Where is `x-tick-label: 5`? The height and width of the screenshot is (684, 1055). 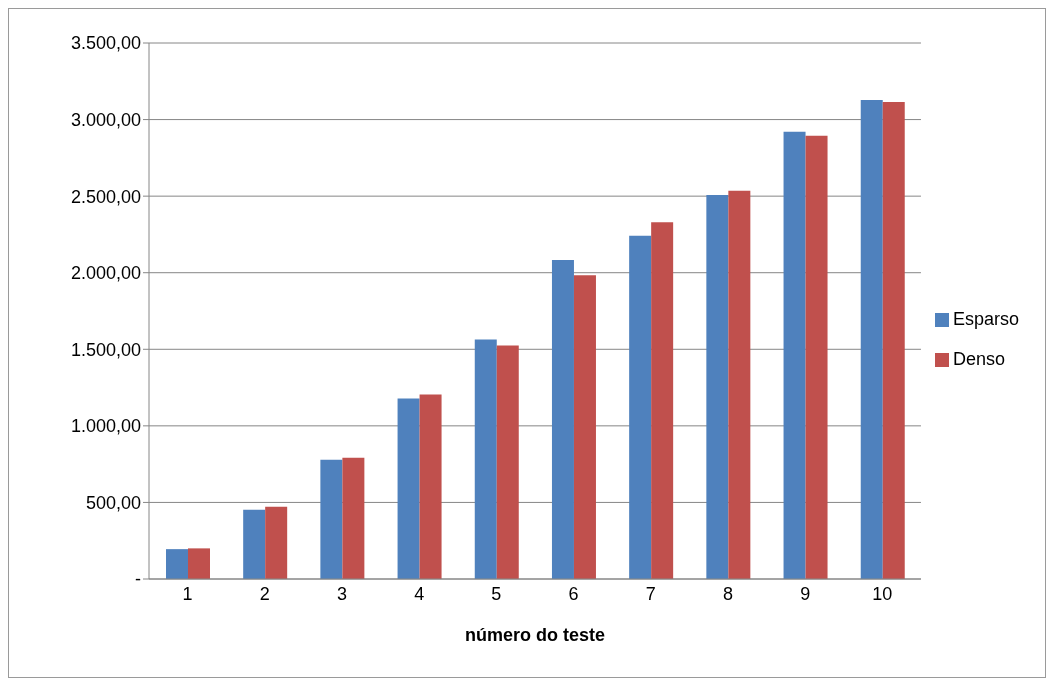
x-tick-label: 5 is located at coordinates (496, 593).